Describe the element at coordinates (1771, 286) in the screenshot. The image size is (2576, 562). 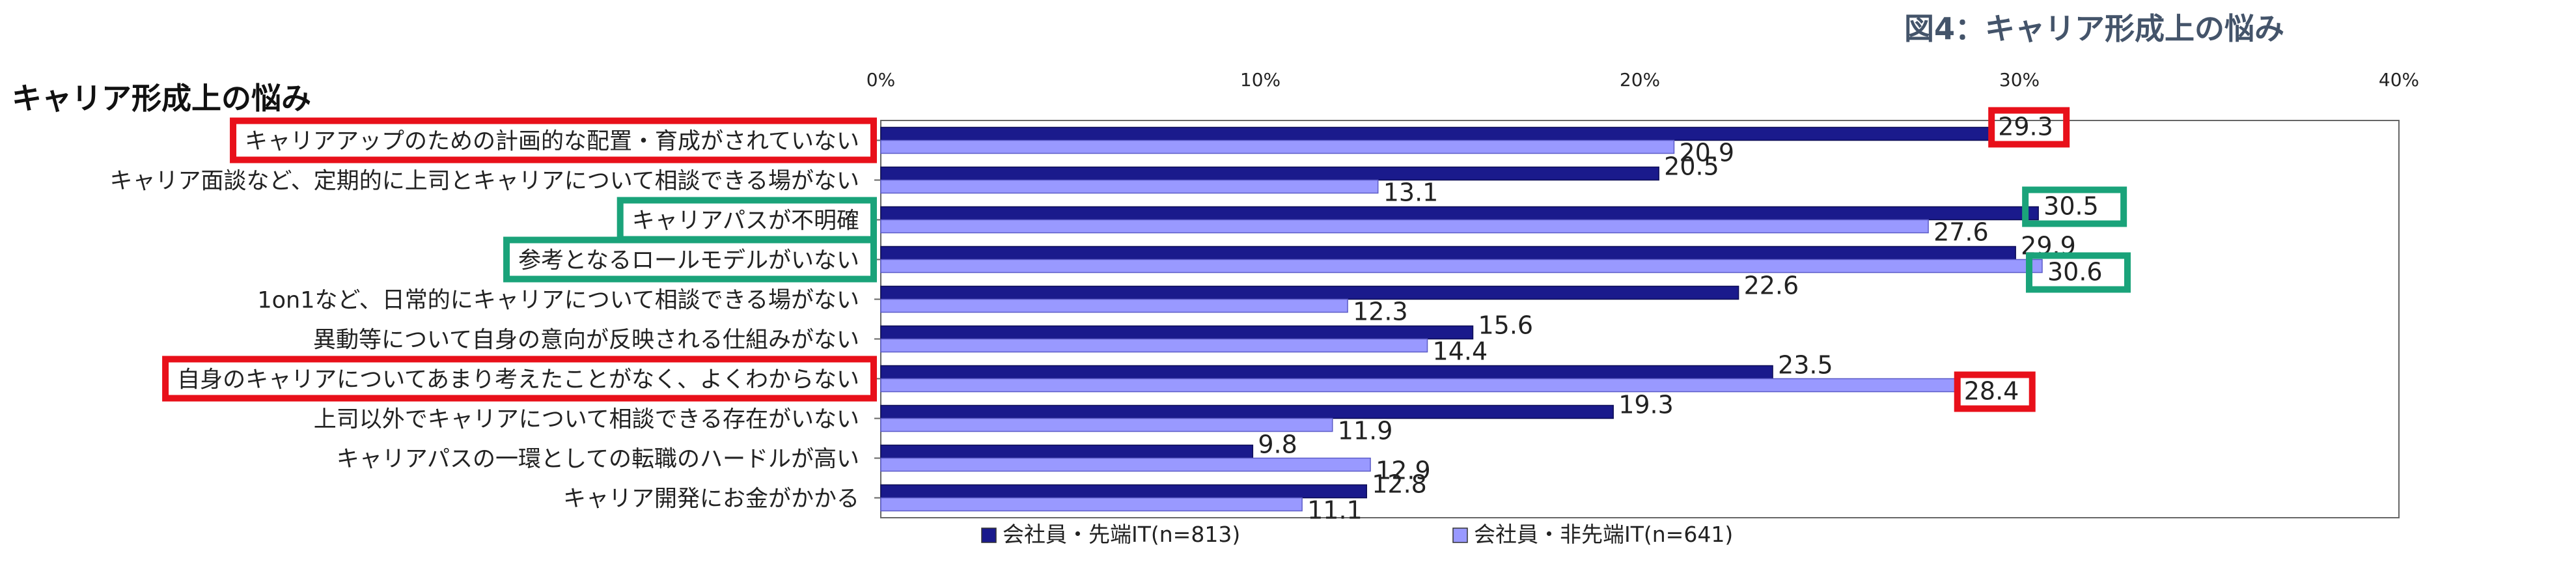
I see `data-label: 22.6` at that location.